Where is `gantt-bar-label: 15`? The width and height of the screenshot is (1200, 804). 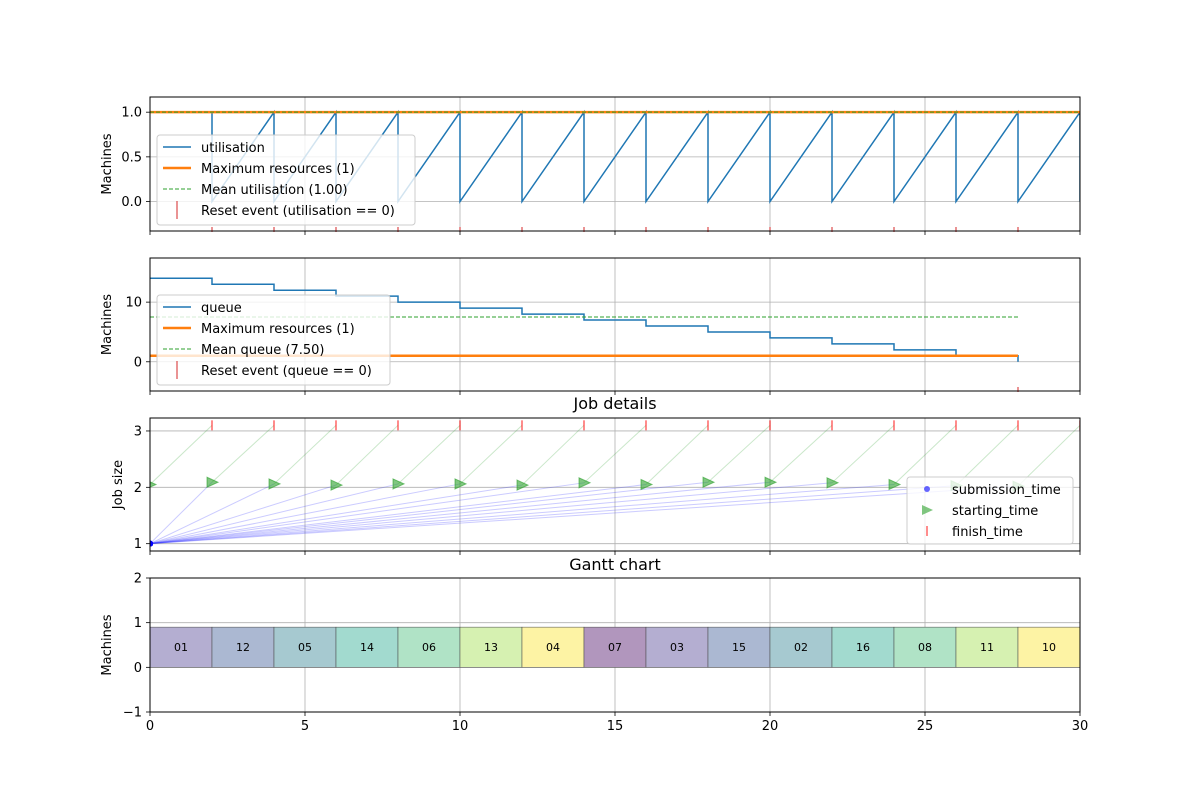
gantt-bar-label: 15 is located at coordinates (739, 647).